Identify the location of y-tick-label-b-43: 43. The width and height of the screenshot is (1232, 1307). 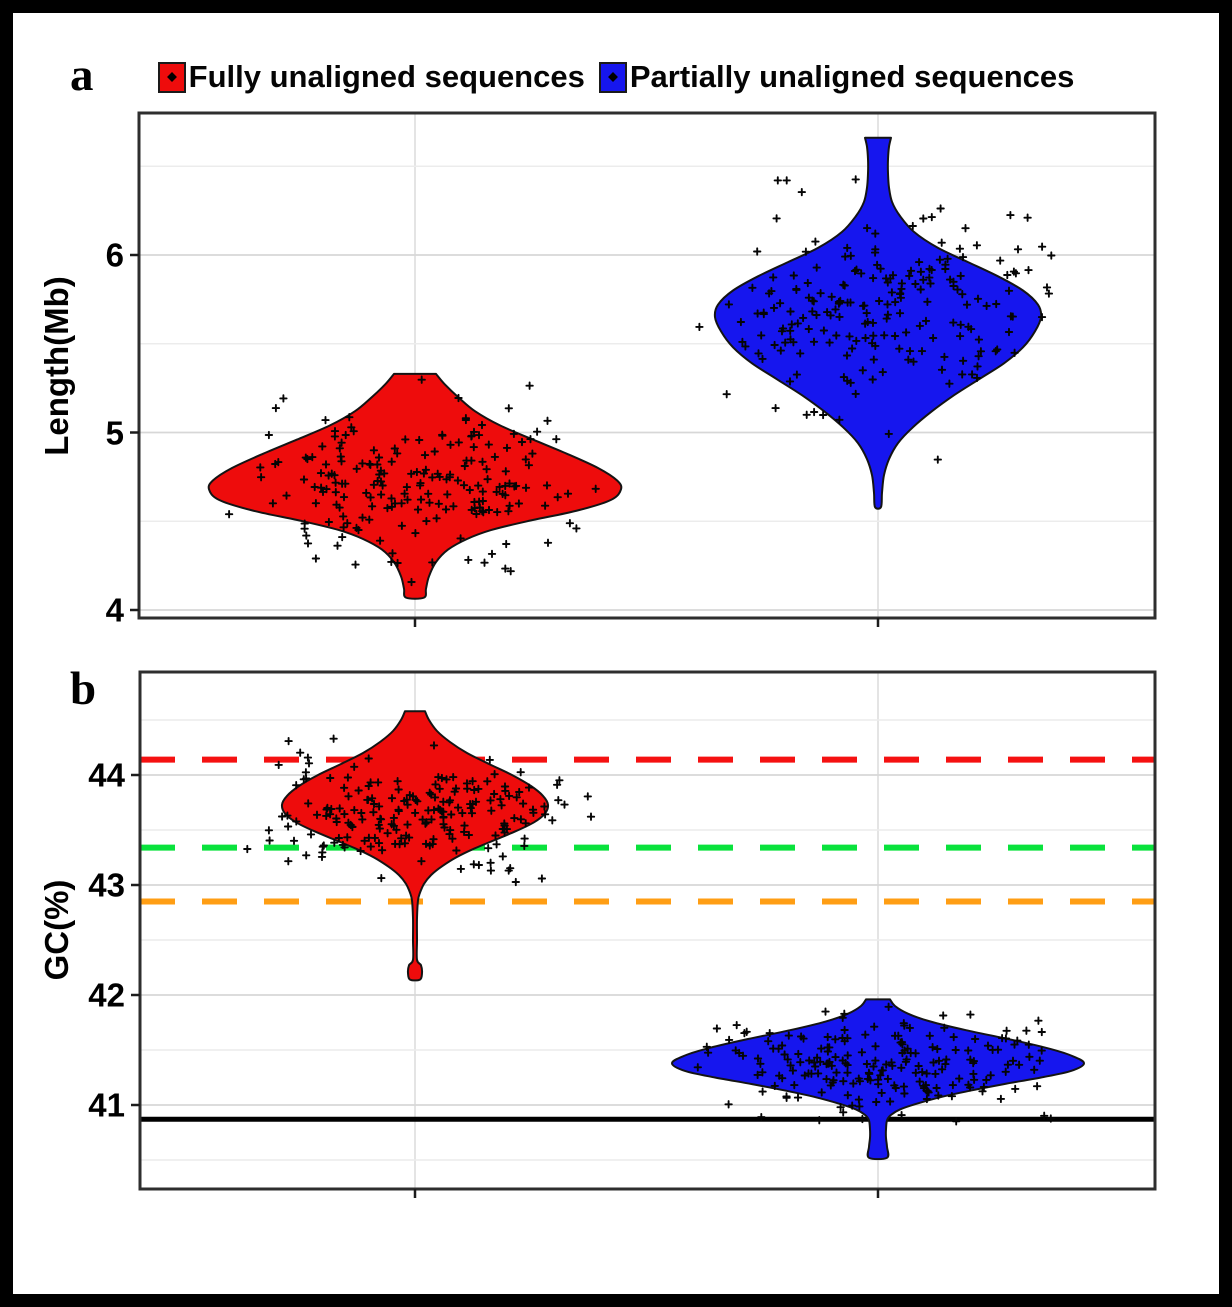
(106, 885).